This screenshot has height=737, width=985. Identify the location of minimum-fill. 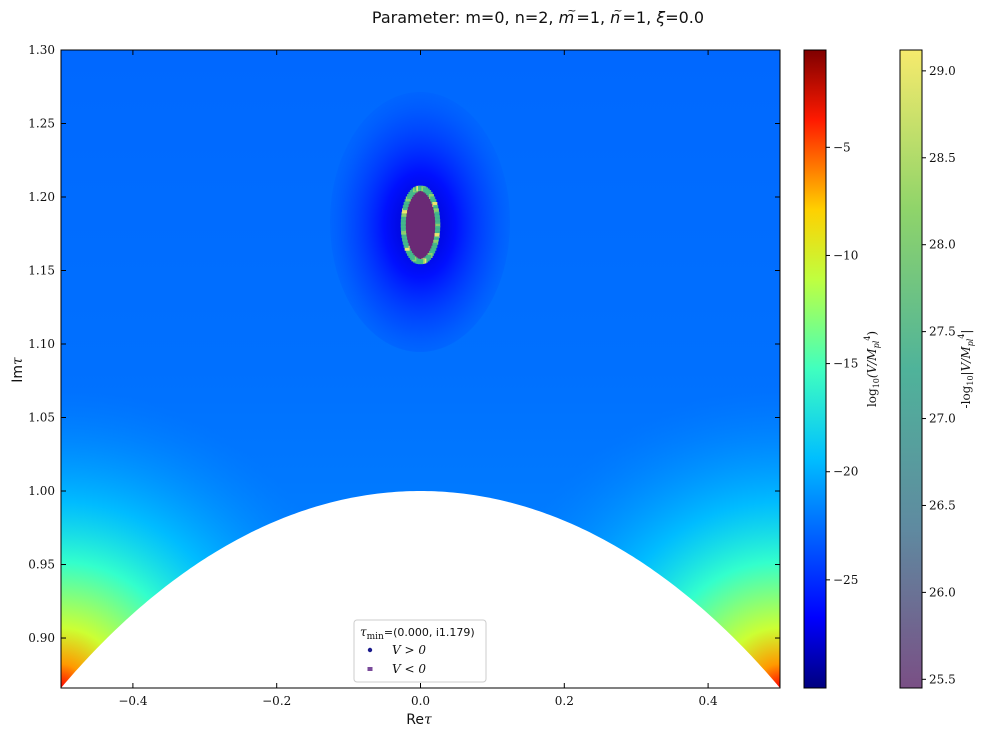
(420, 225).